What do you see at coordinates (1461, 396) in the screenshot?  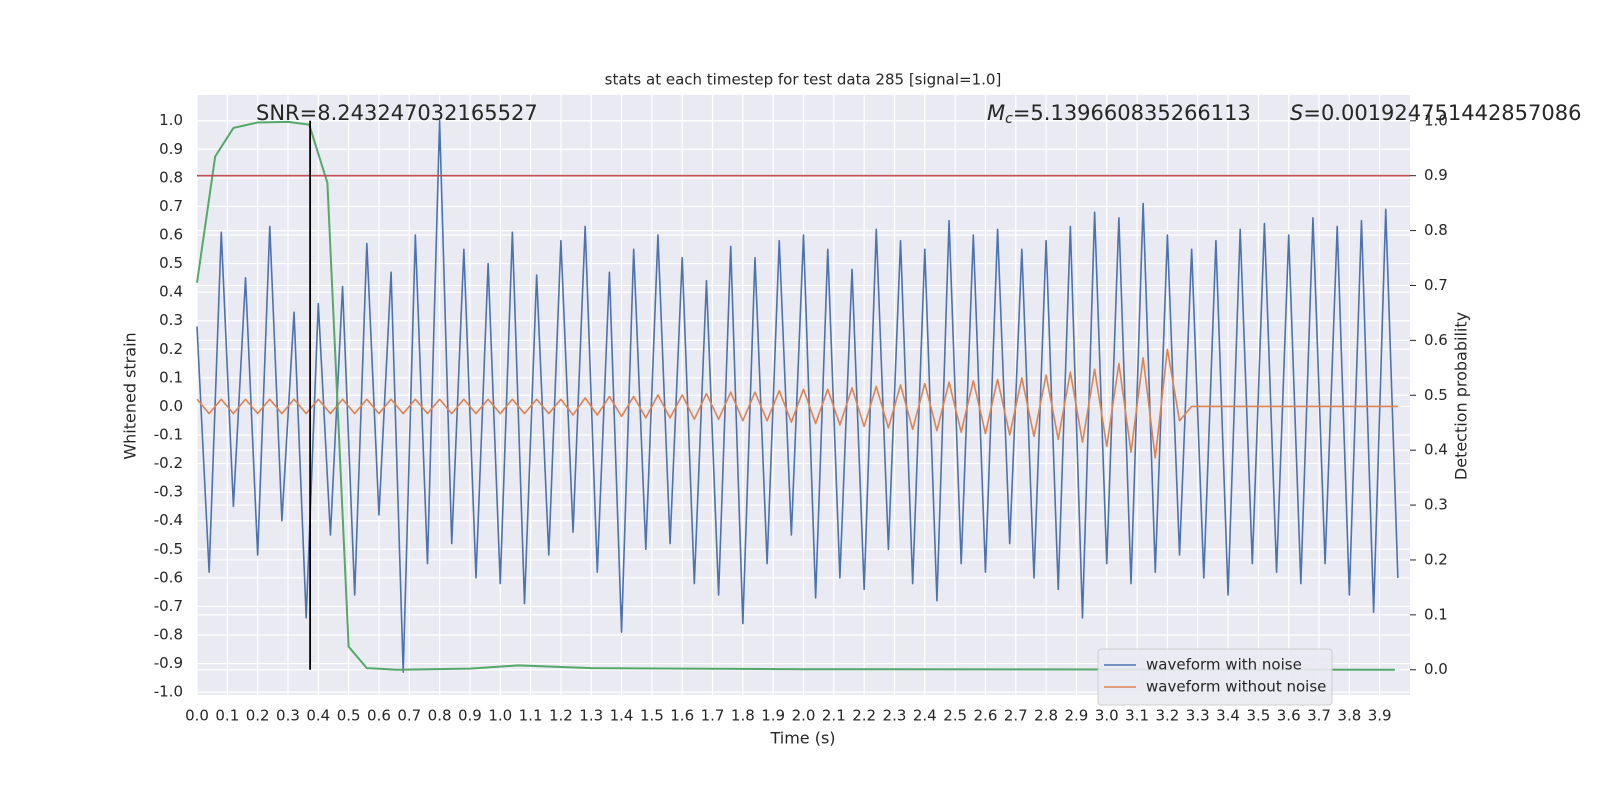 I see `y2-axis-label: Detection probability` at bounding box center [1461, 396].